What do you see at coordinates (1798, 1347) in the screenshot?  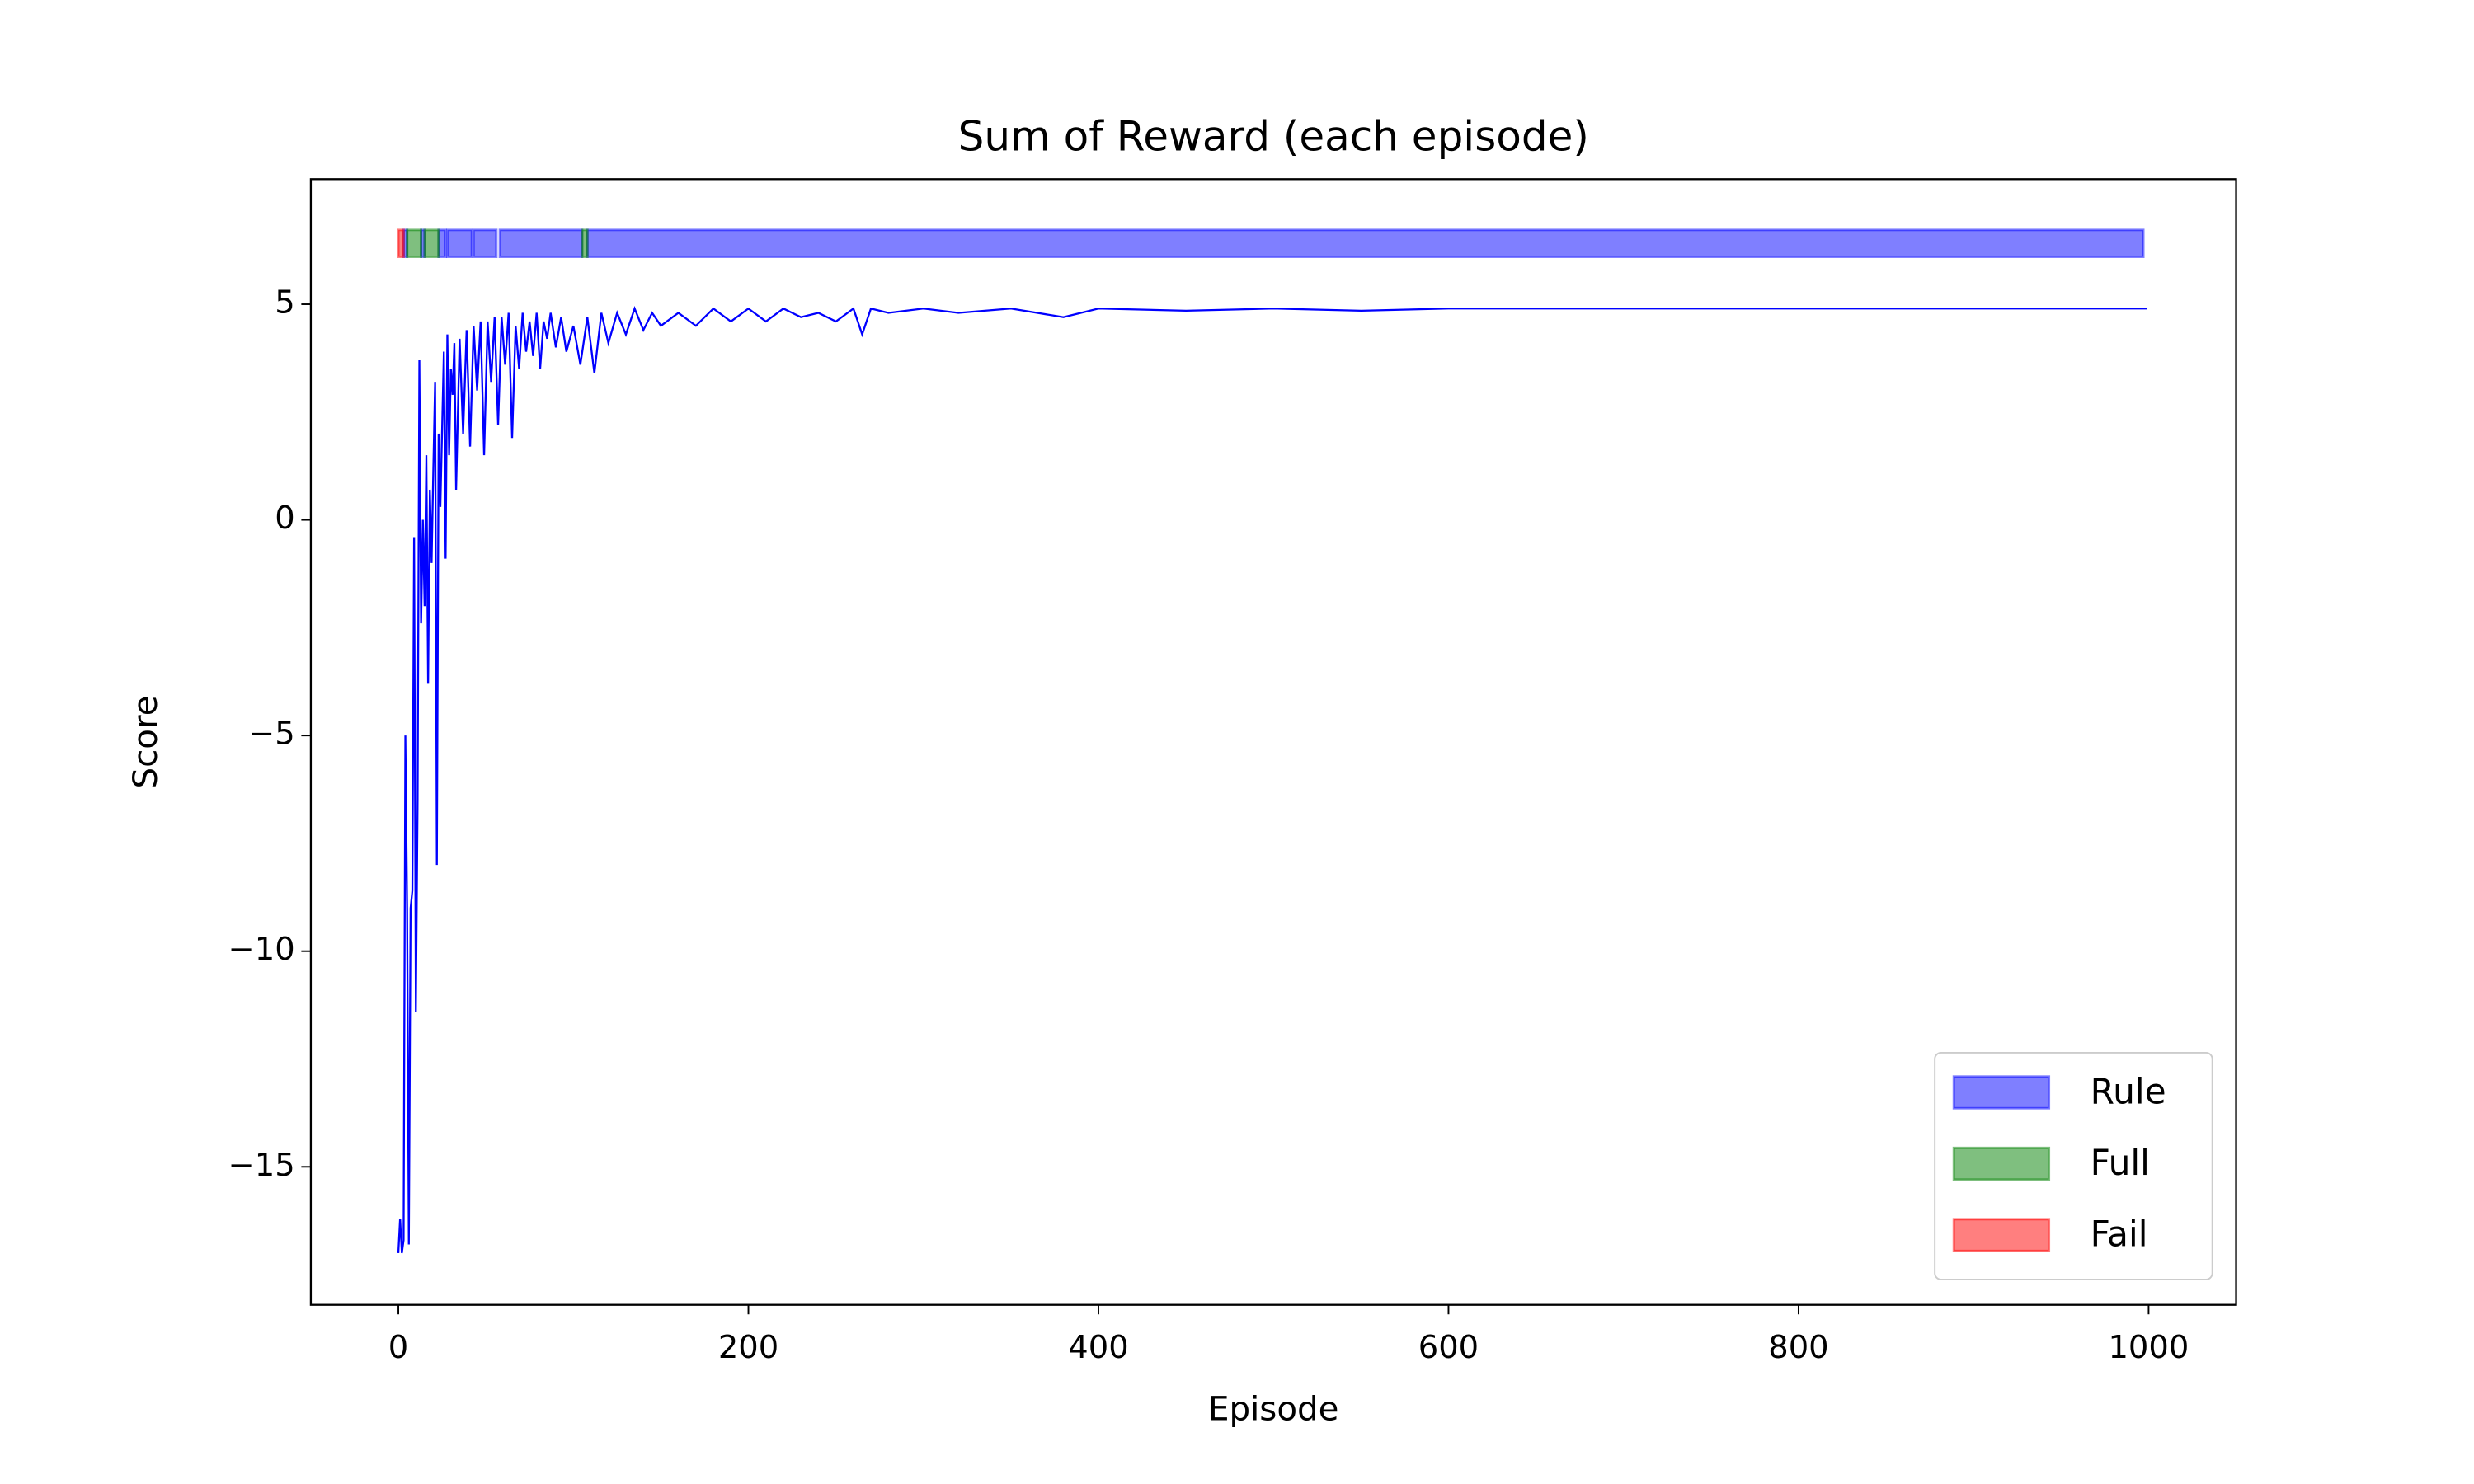 I see `x-tick-label: 800` at bounding box center [1798, 1347].